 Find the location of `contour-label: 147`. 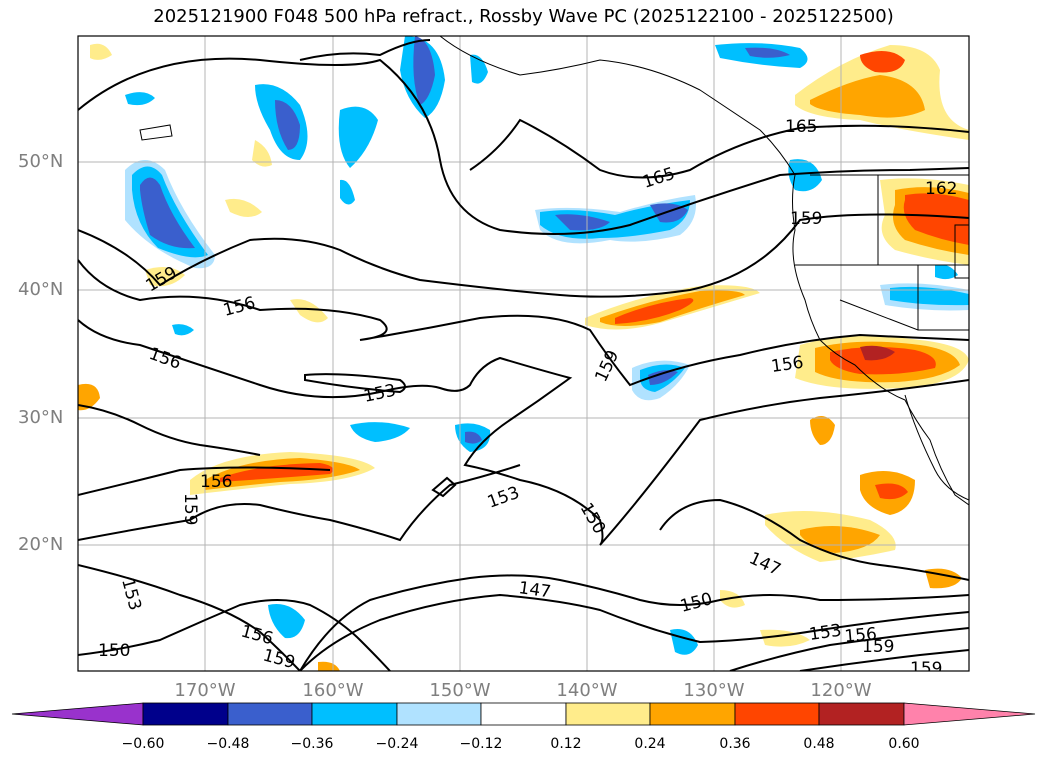

contour-label: 147 is located at coordinates (534, 590).